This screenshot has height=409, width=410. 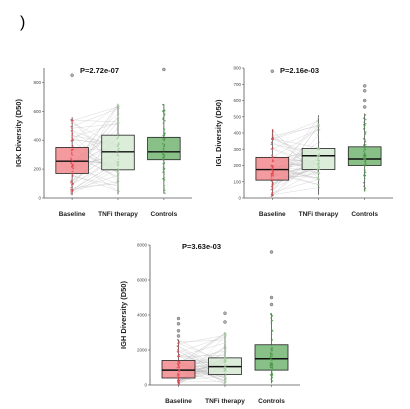 I want to click on y-tick-label: 200, so click(x=237, y=165).